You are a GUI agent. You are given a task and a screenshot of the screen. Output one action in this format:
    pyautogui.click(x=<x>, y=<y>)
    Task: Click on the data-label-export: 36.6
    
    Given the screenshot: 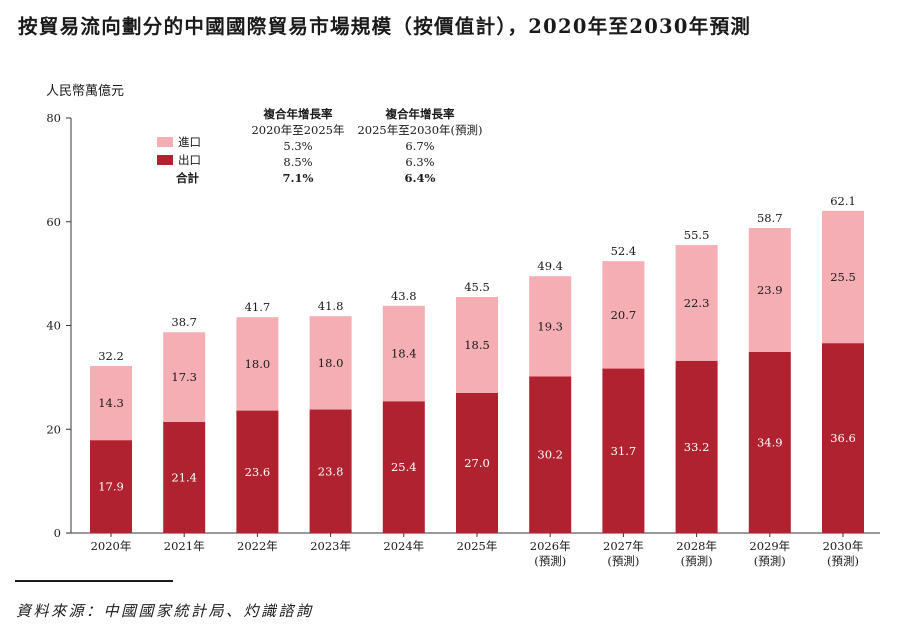 What is the action you would take?
    pyautogui.click(x=843, y=438)
    